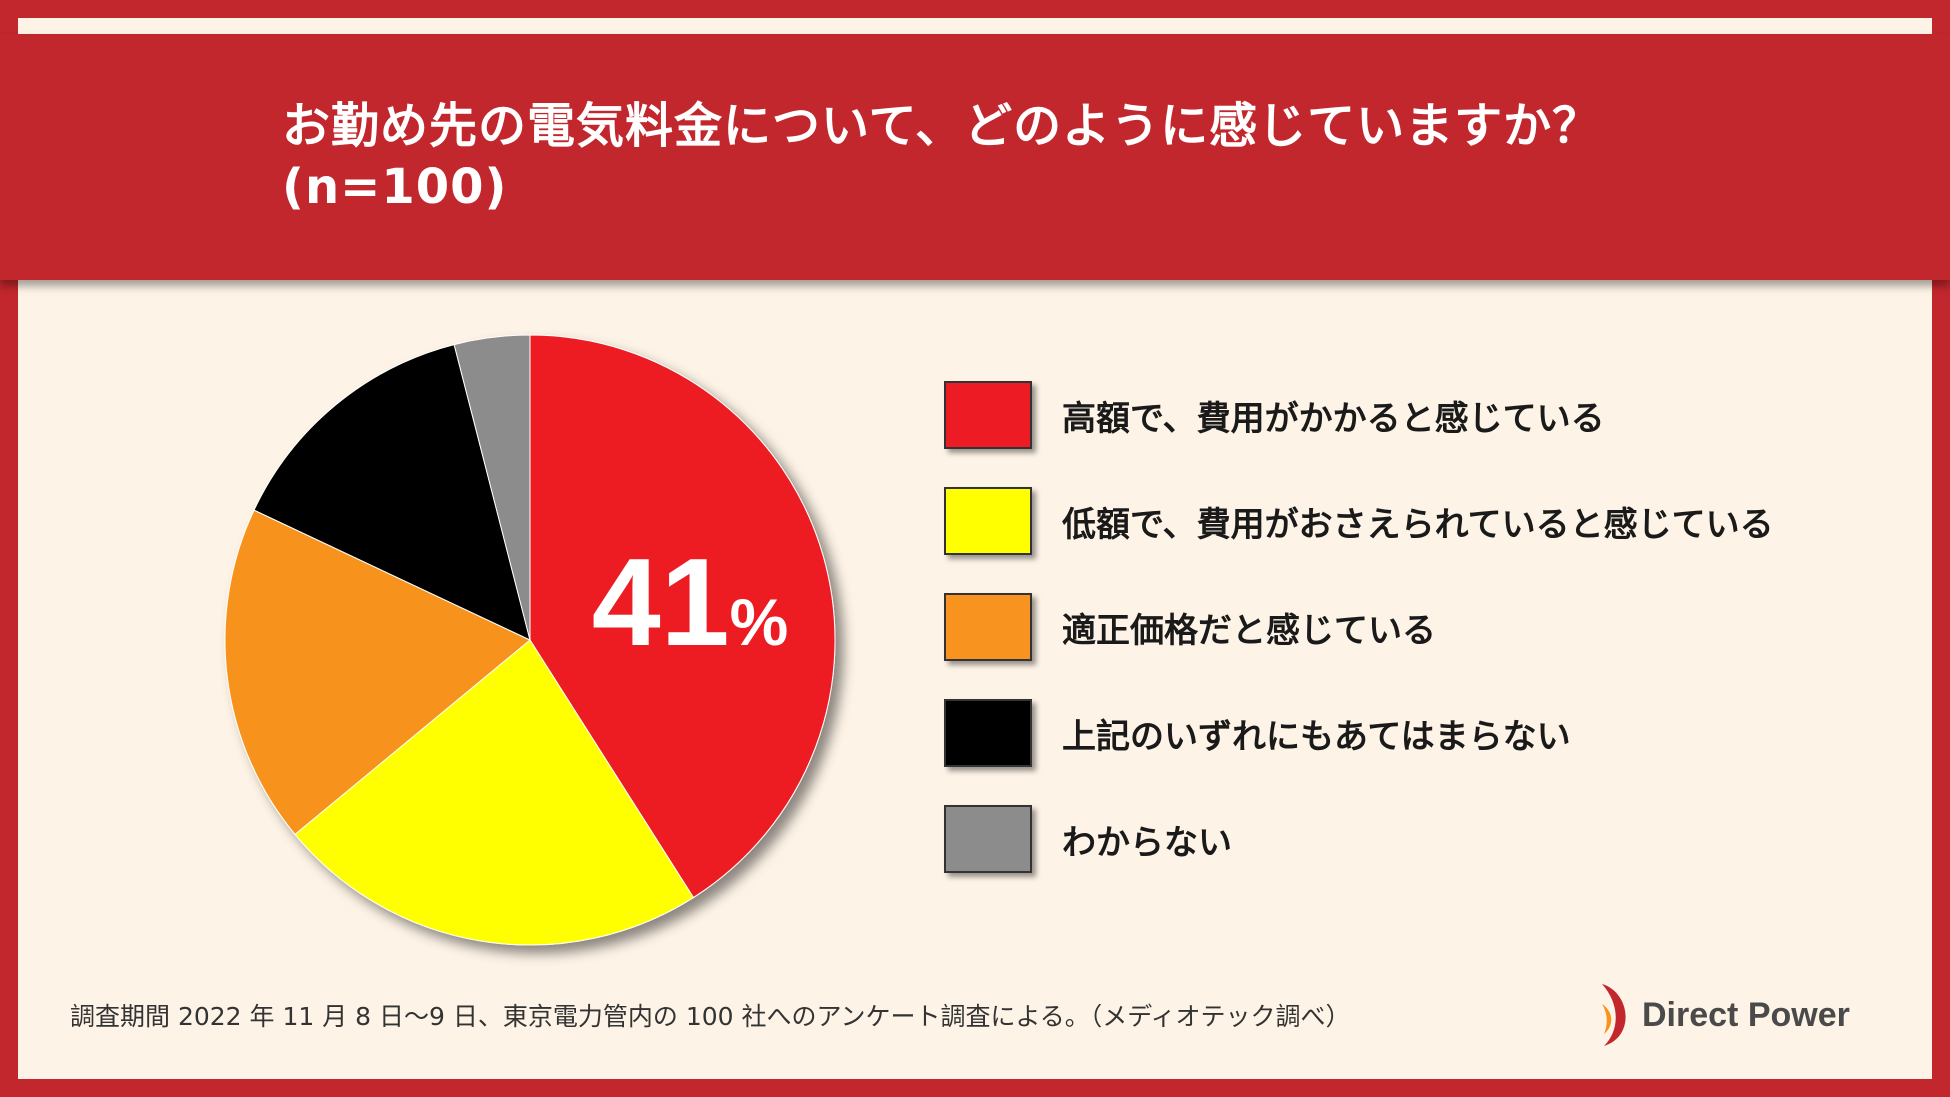 Image resolution: width=1950 pixels, height=1097 pixels. I want to click on chart-title-question: お勤め先の電気料金について、どのように感じていますか？, so click(942, 126).